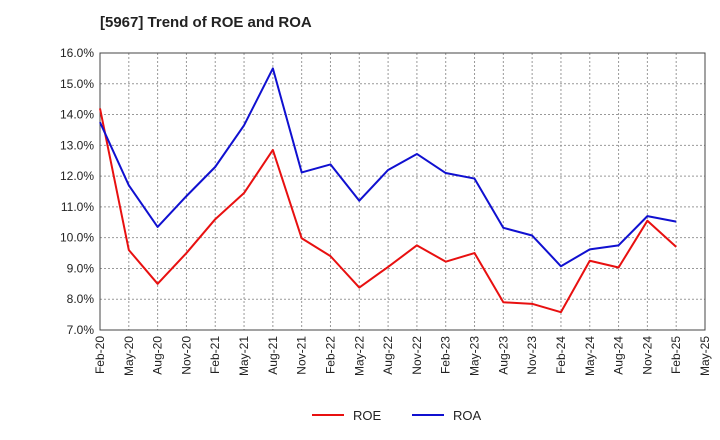 Image resolution: width=720 pixels, height=440 pixels. Describe the element at coordinates (273, 355) in the screenshot. I see `x-tick-label: Aug-21` at that location.